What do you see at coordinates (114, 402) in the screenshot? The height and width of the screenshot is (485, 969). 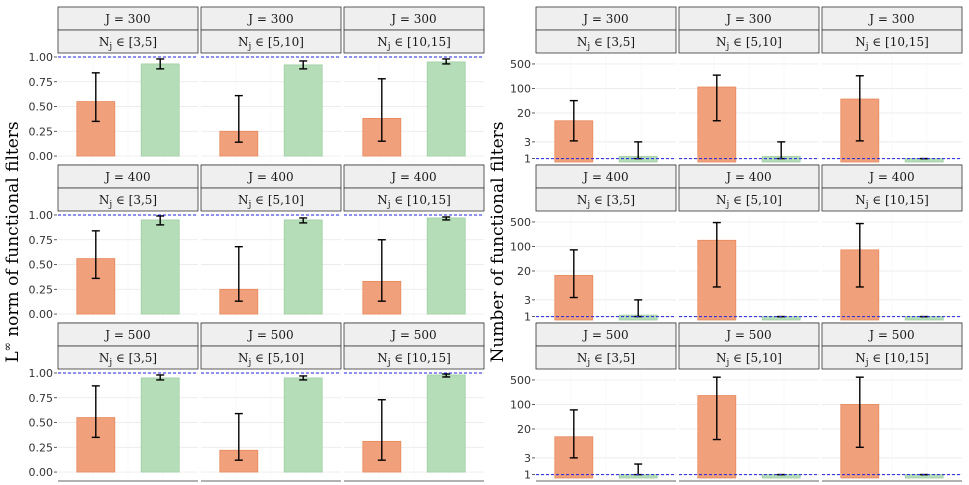 I see `facet-panel-norm-7: J = 500 Nj ∈ [3,5] 0.00 0.25 0.50 0.75 1.00` at bounding box center [114, 402].